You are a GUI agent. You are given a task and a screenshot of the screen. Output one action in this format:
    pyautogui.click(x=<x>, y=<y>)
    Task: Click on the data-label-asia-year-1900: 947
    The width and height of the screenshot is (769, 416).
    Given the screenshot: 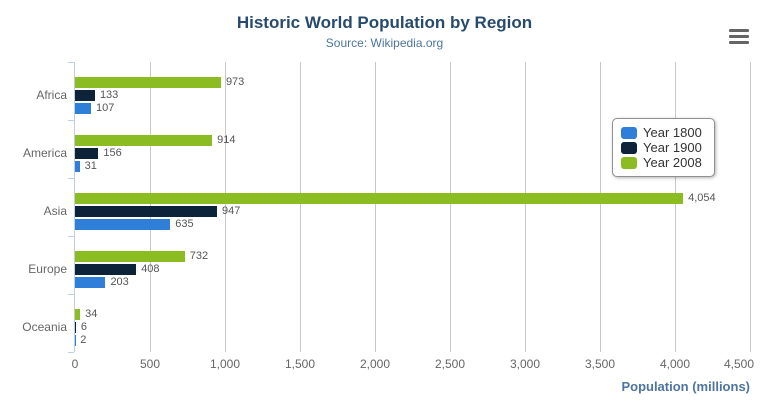 What is the action you would take?
    pyautogui.click(x=231, y=211)
    